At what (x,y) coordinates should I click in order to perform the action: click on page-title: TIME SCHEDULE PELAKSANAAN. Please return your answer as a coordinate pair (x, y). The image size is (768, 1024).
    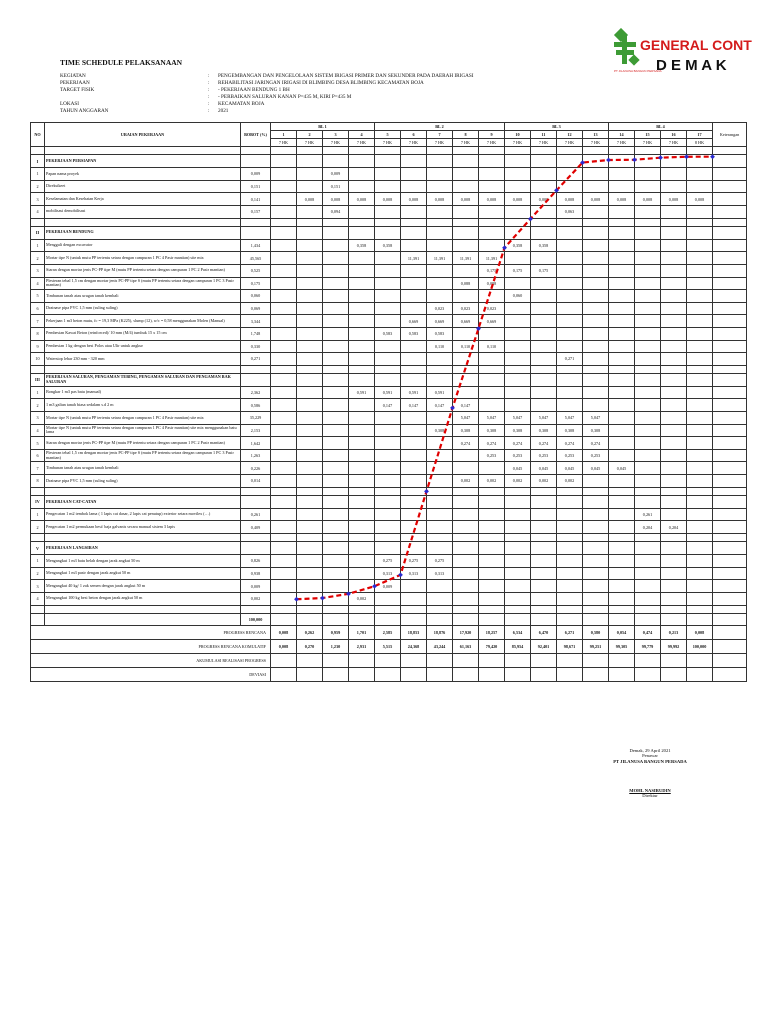
    Looking at the image, I should click on (121, 62).